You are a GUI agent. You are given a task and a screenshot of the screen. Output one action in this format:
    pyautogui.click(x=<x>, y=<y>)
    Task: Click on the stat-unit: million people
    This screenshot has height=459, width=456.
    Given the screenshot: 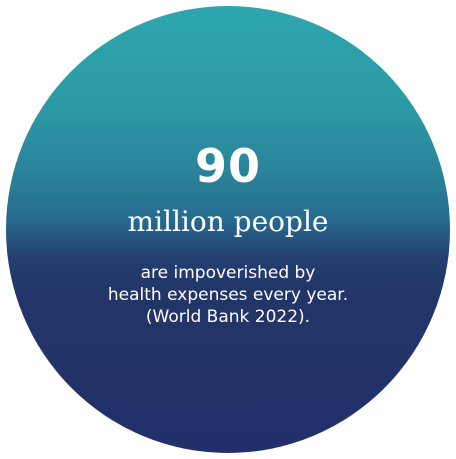 What is the action you would take?
    pyautogui.click(x=228, y=221)
    